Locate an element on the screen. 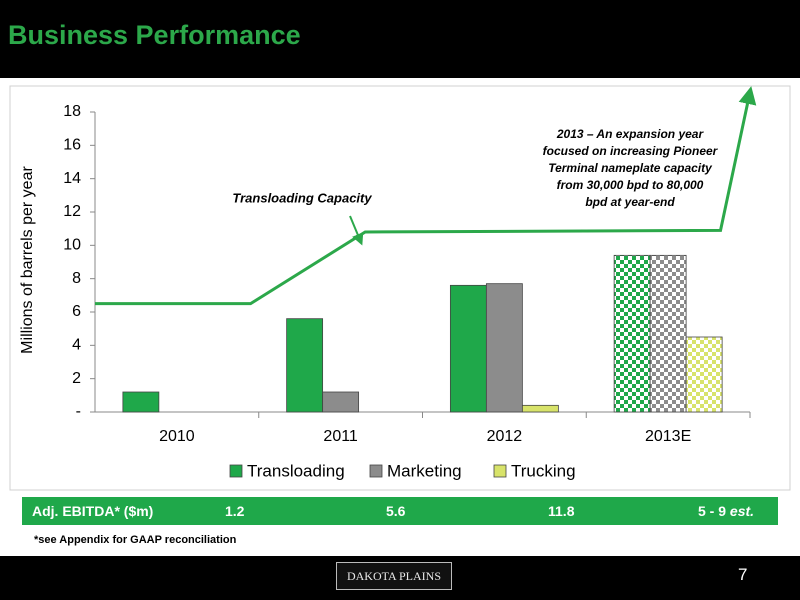  annotation: from 30,000 bpd to 80,000 is located at coordinates (630, 185).